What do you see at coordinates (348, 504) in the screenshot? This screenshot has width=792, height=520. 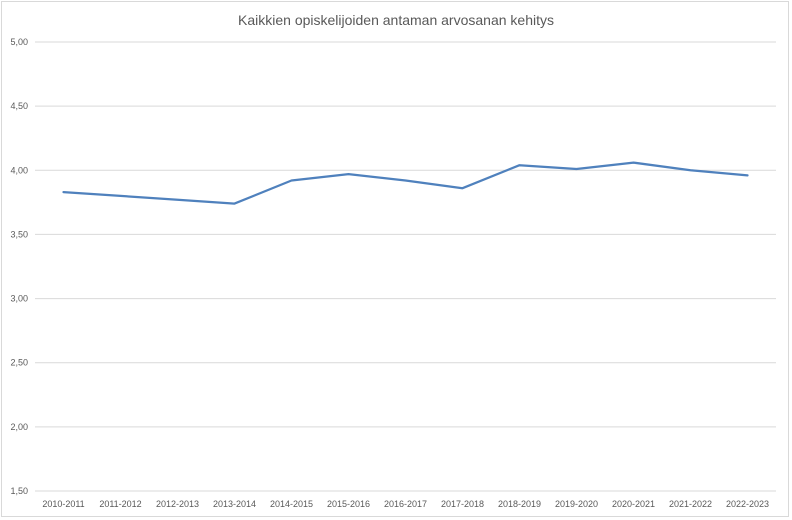 I see `x-tick-label: 2015-2016` at bounding box center [348, 504].